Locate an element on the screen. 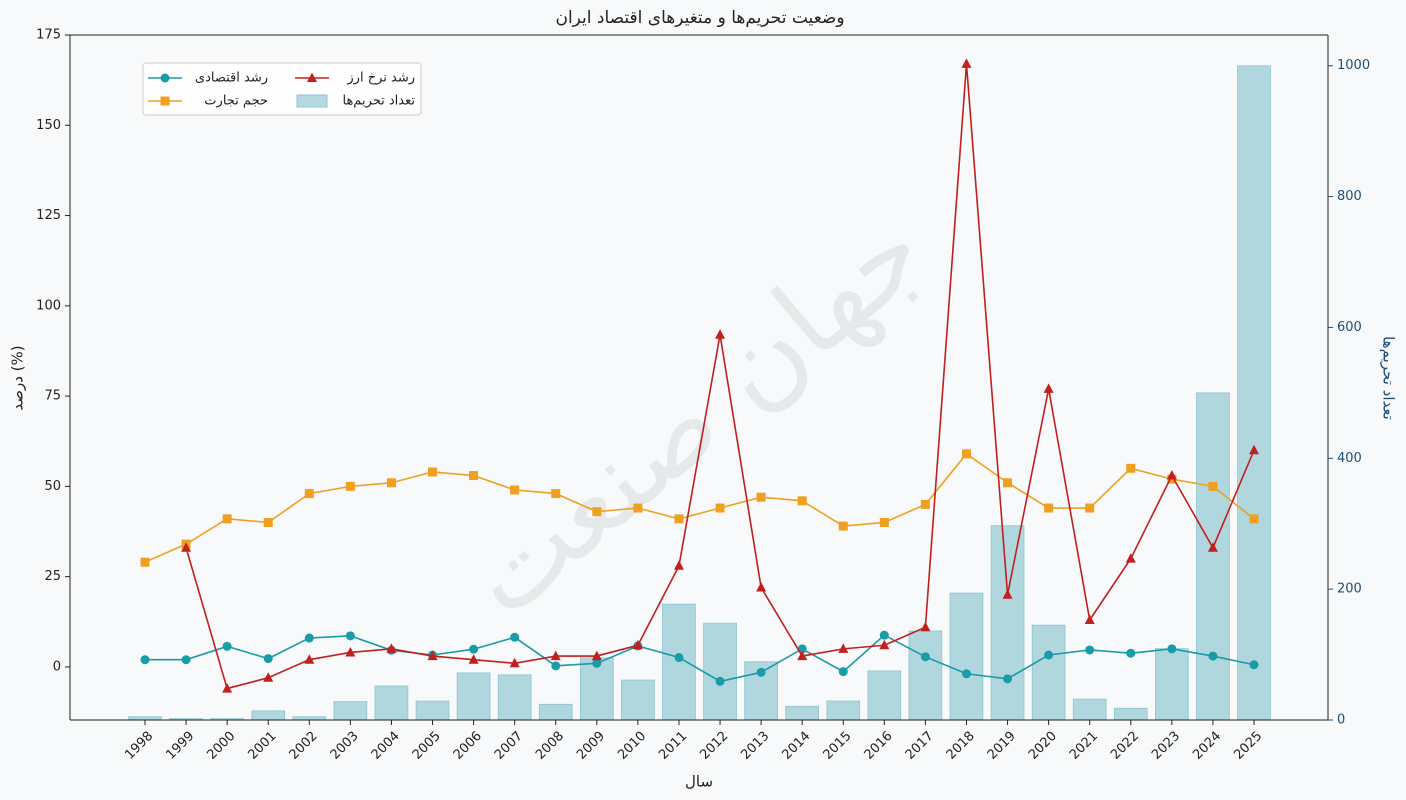  legend-label: رشد اقتصادی is located at coordinates (231, 78).